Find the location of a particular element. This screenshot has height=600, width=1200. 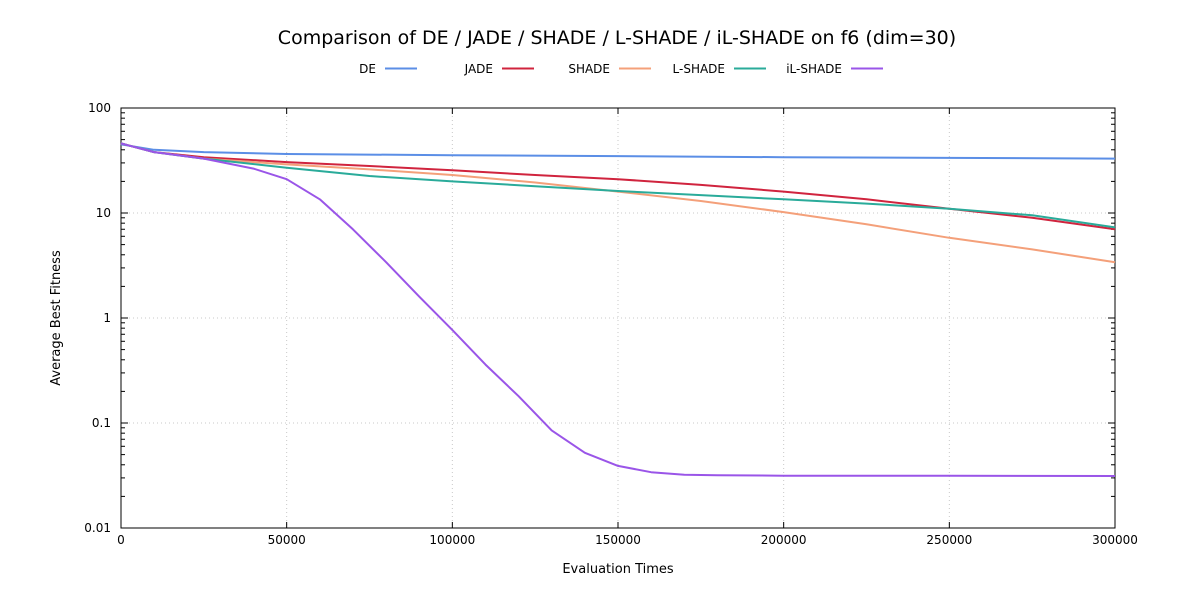

legend-label-il-shade: iL-SHADE is located at coordinates (814, 69).